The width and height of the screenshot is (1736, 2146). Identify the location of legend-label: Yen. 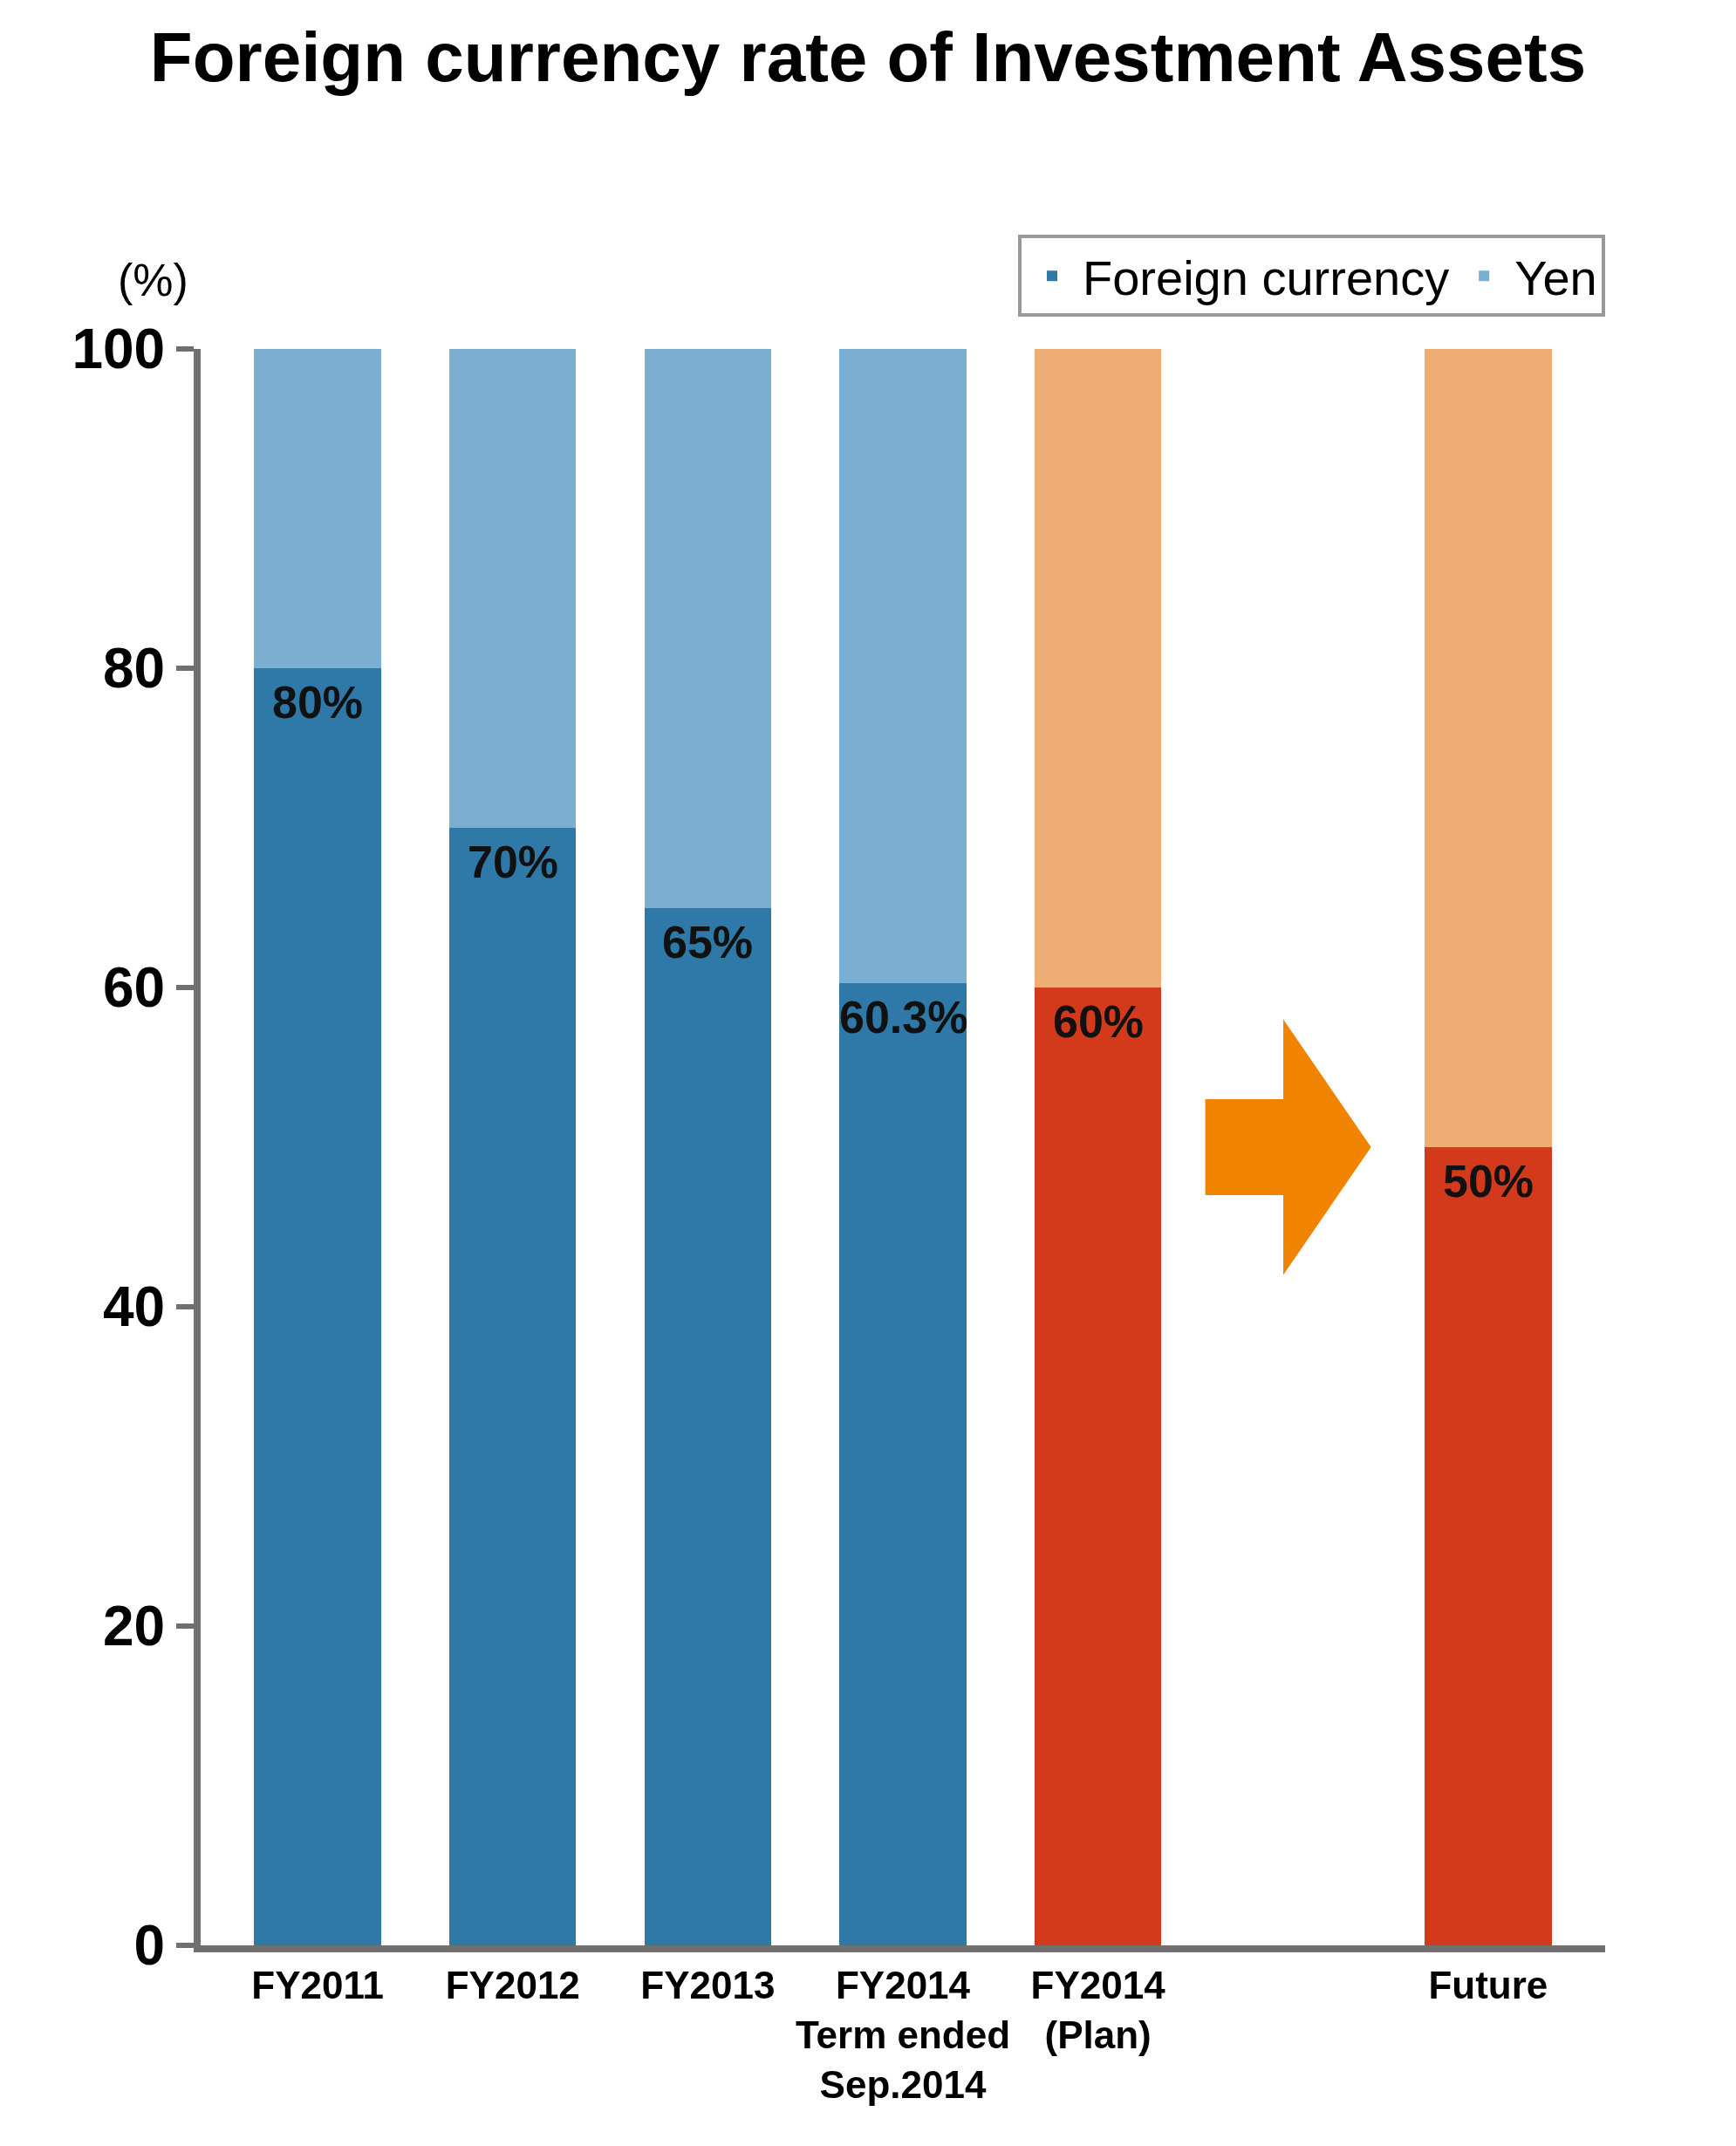
(1555, 278).